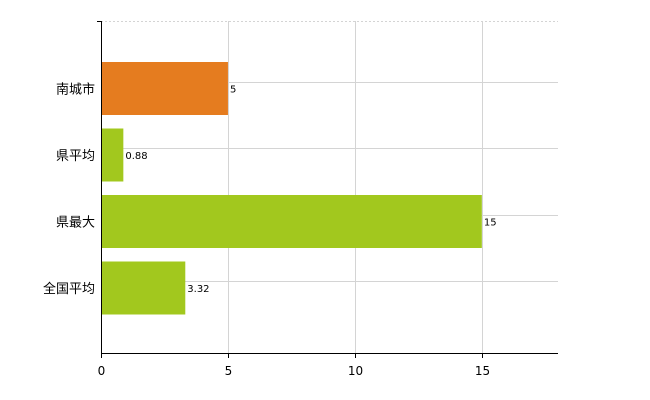  What do you see at coordinates (75, 156) in the screenshot?
I see `category-label-1: 県平均` at bounding box center [75, 156].